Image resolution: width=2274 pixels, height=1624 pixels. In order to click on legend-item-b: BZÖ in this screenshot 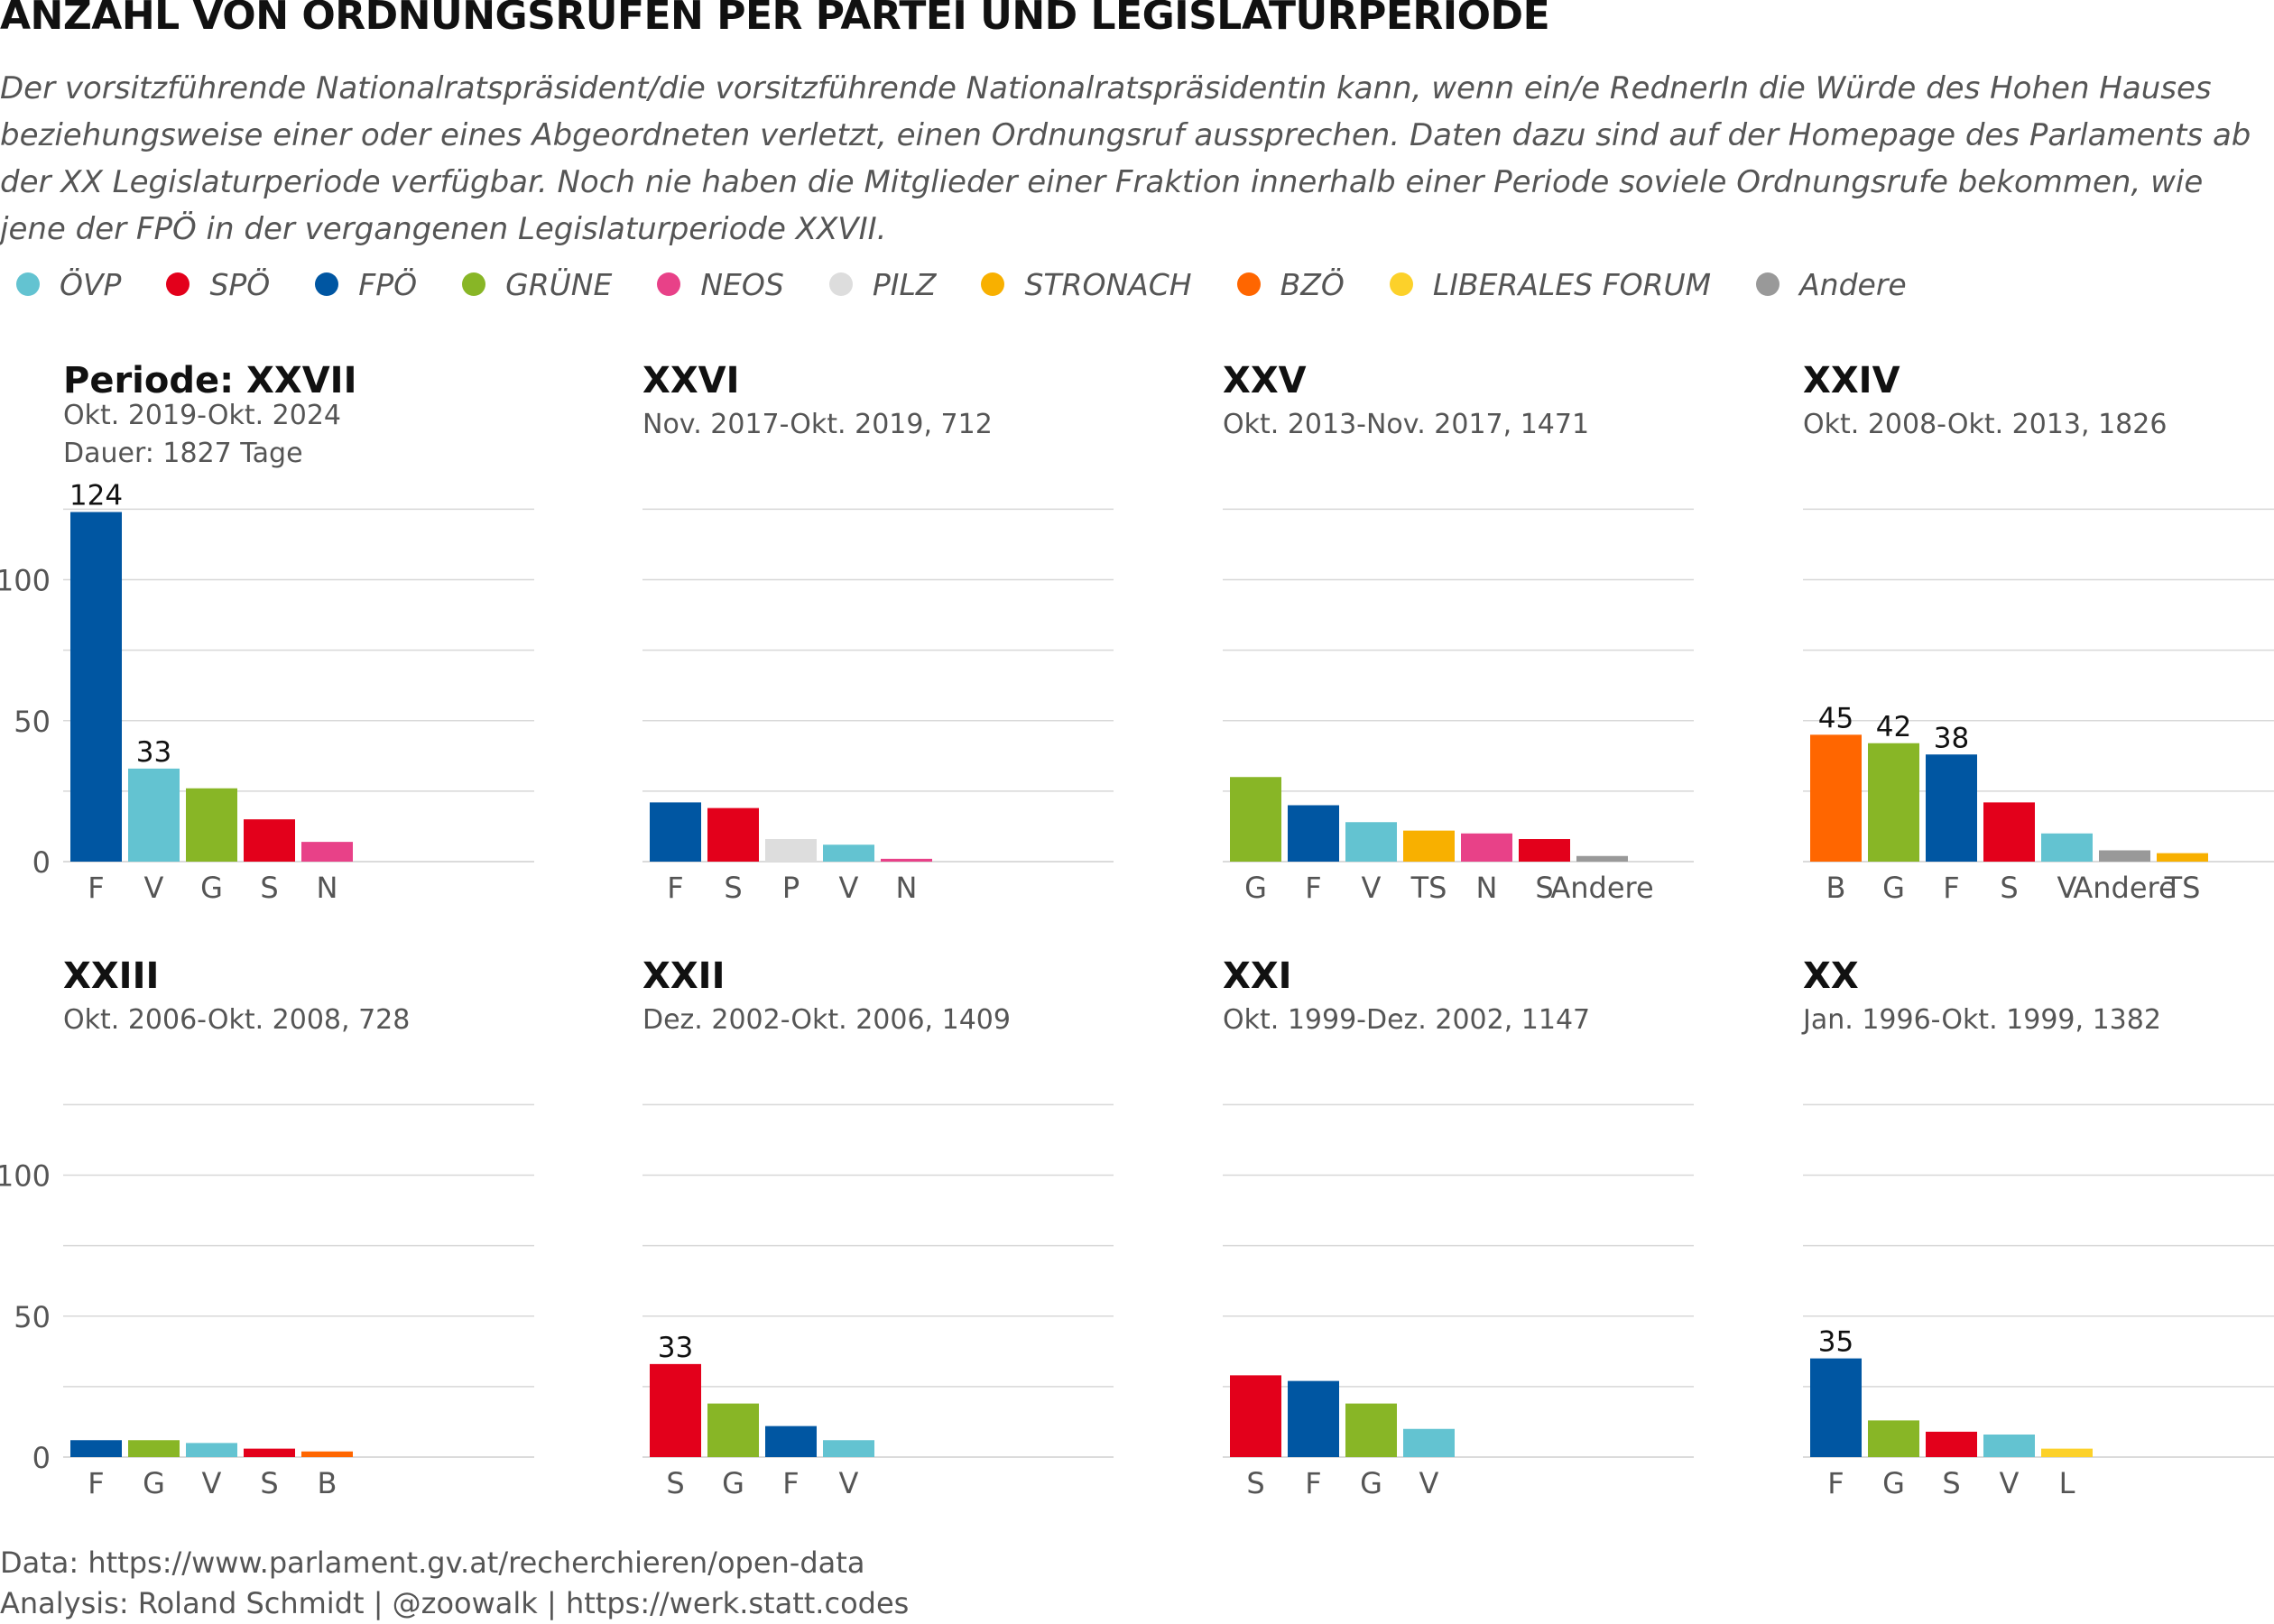, I will do `click(1290, 284)`.